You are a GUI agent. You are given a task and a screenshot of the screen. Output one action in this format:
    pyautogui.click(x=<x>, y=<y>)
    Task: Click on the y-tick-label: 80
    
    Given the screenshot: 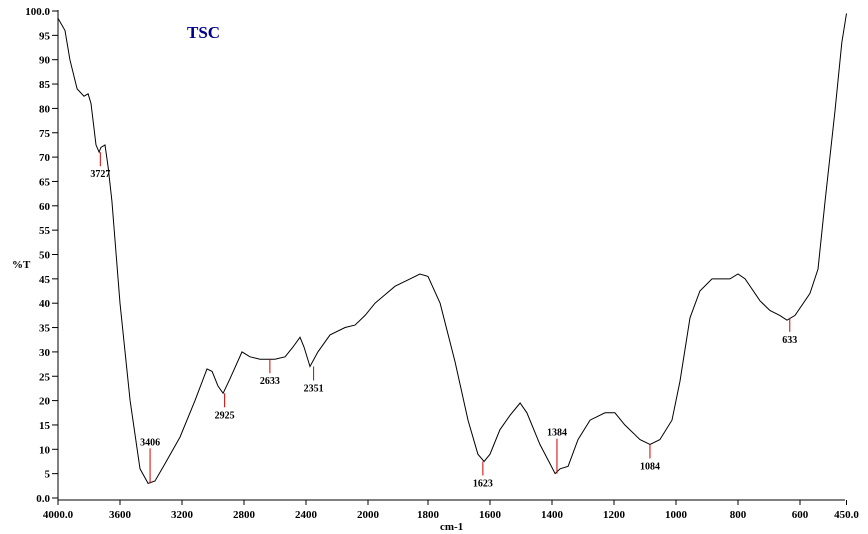 What is the action you would take?
    pyautogui.click(x=45, y=109)
    